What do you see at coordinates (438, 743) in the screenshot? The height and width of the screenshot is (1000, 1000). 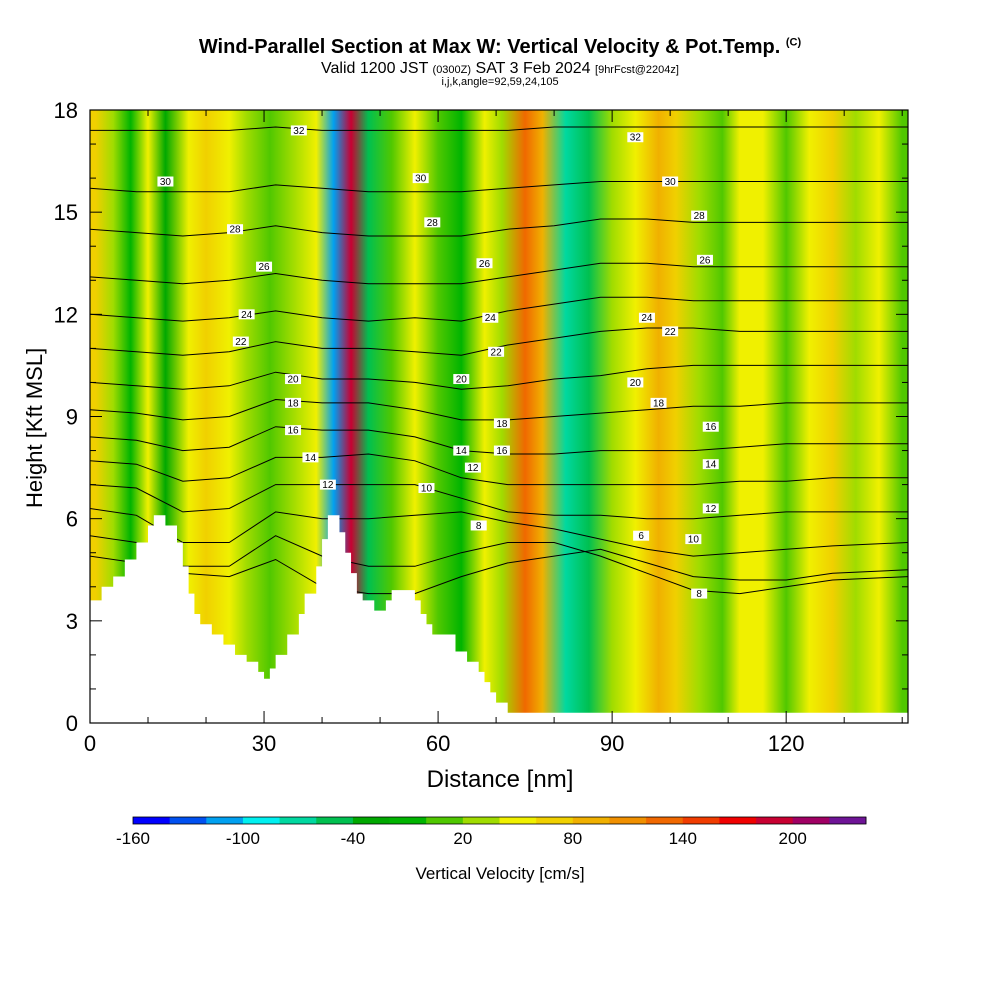 I see `x-tick-label: 60` at bounding box center [438, 743].